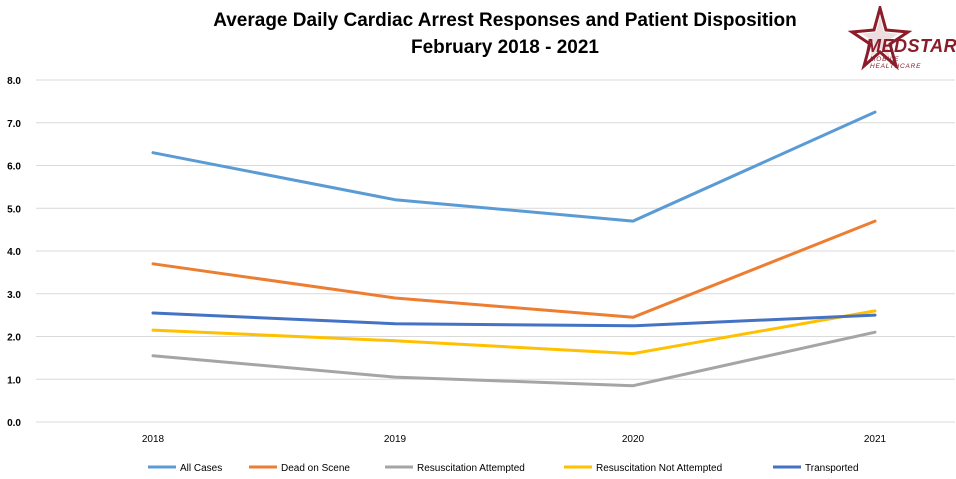 The width and height of the screenshot is (956, 479). I want to click on star-logo-icon, so click(880, 38).